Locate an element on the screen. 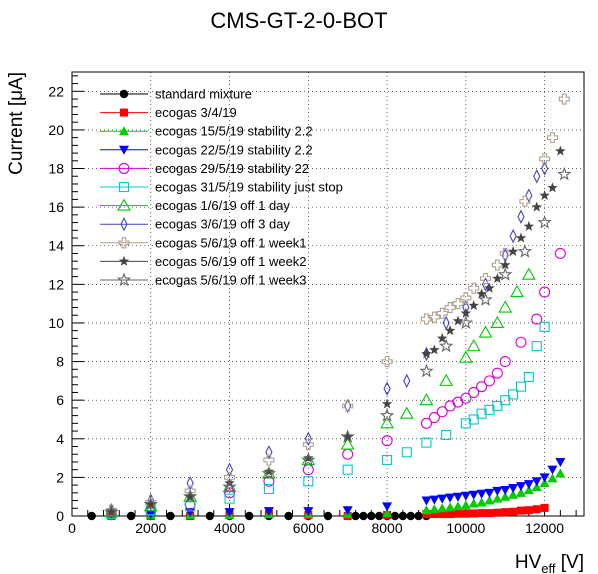 This screenshot has width=598, height=574. legend-label: ecogas 3/6/19 off 3 day is located at coordinates (222, 224).